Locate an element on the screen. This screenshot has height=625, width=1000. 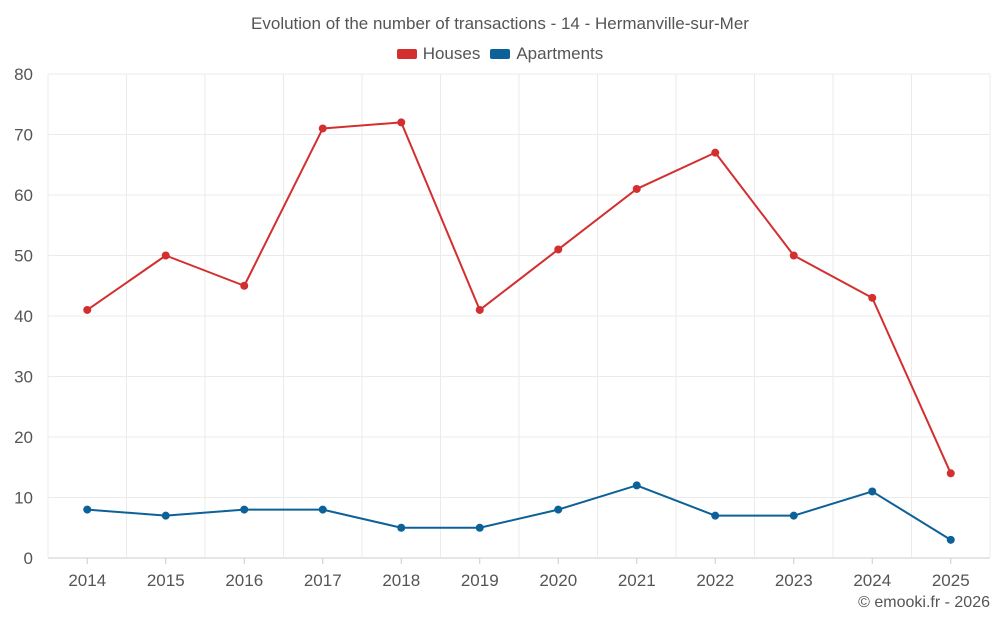
data-point-apartments-2018 is located at coordinates (401, 527).